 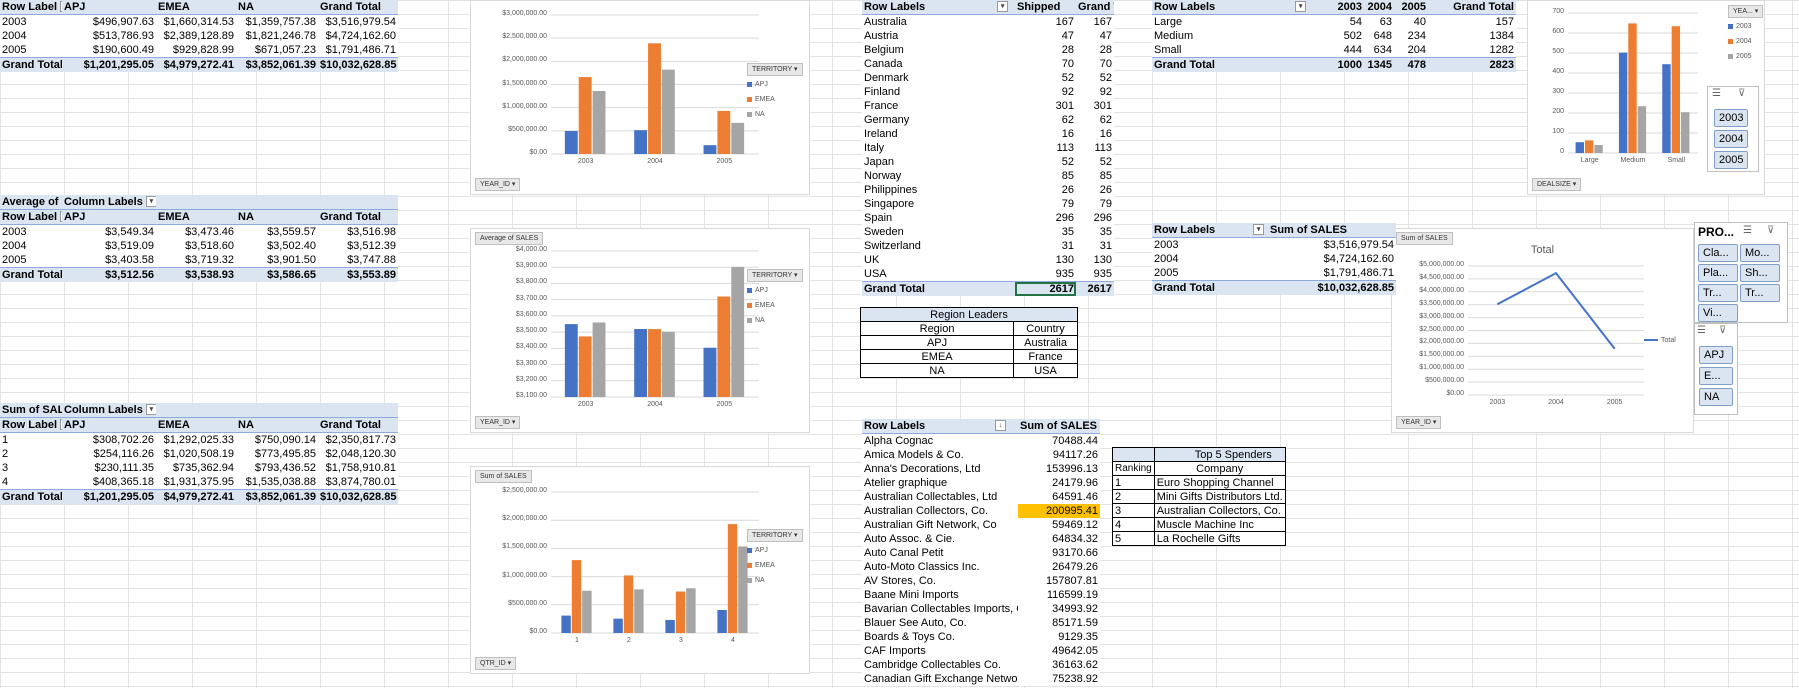 I want to click on table-cell: $3,502.40, so click(x=291, y=245).